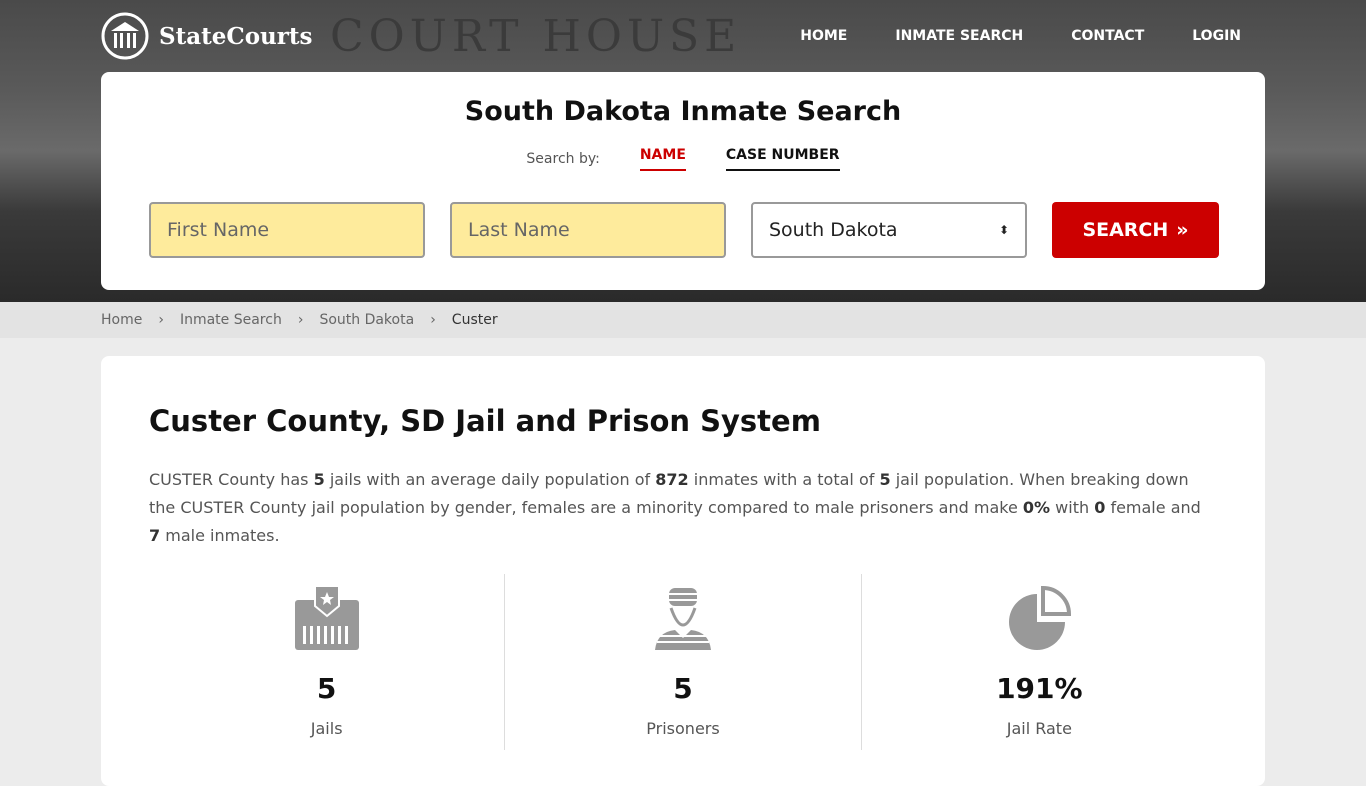 The height and width of the screenshot is (786, 1366). Describe the element at coordinates (959, 36) in the screenshot. I see `nav-inmate-search: INMATE SEARCH` at that location.